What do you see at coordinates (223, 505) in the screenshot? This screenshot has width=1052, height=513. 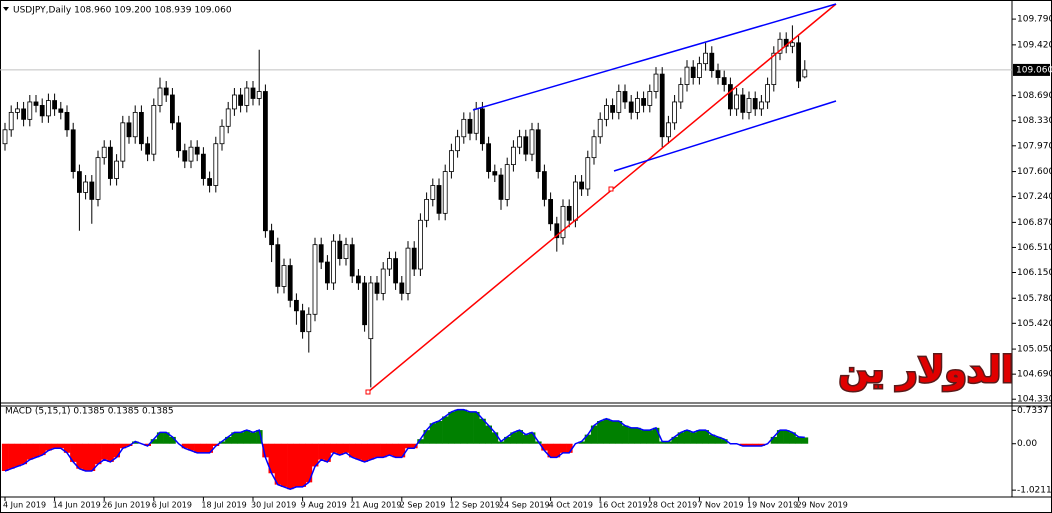 I see `x-tick-label: 18 Jul 2019` at bounding box center [223, 505].